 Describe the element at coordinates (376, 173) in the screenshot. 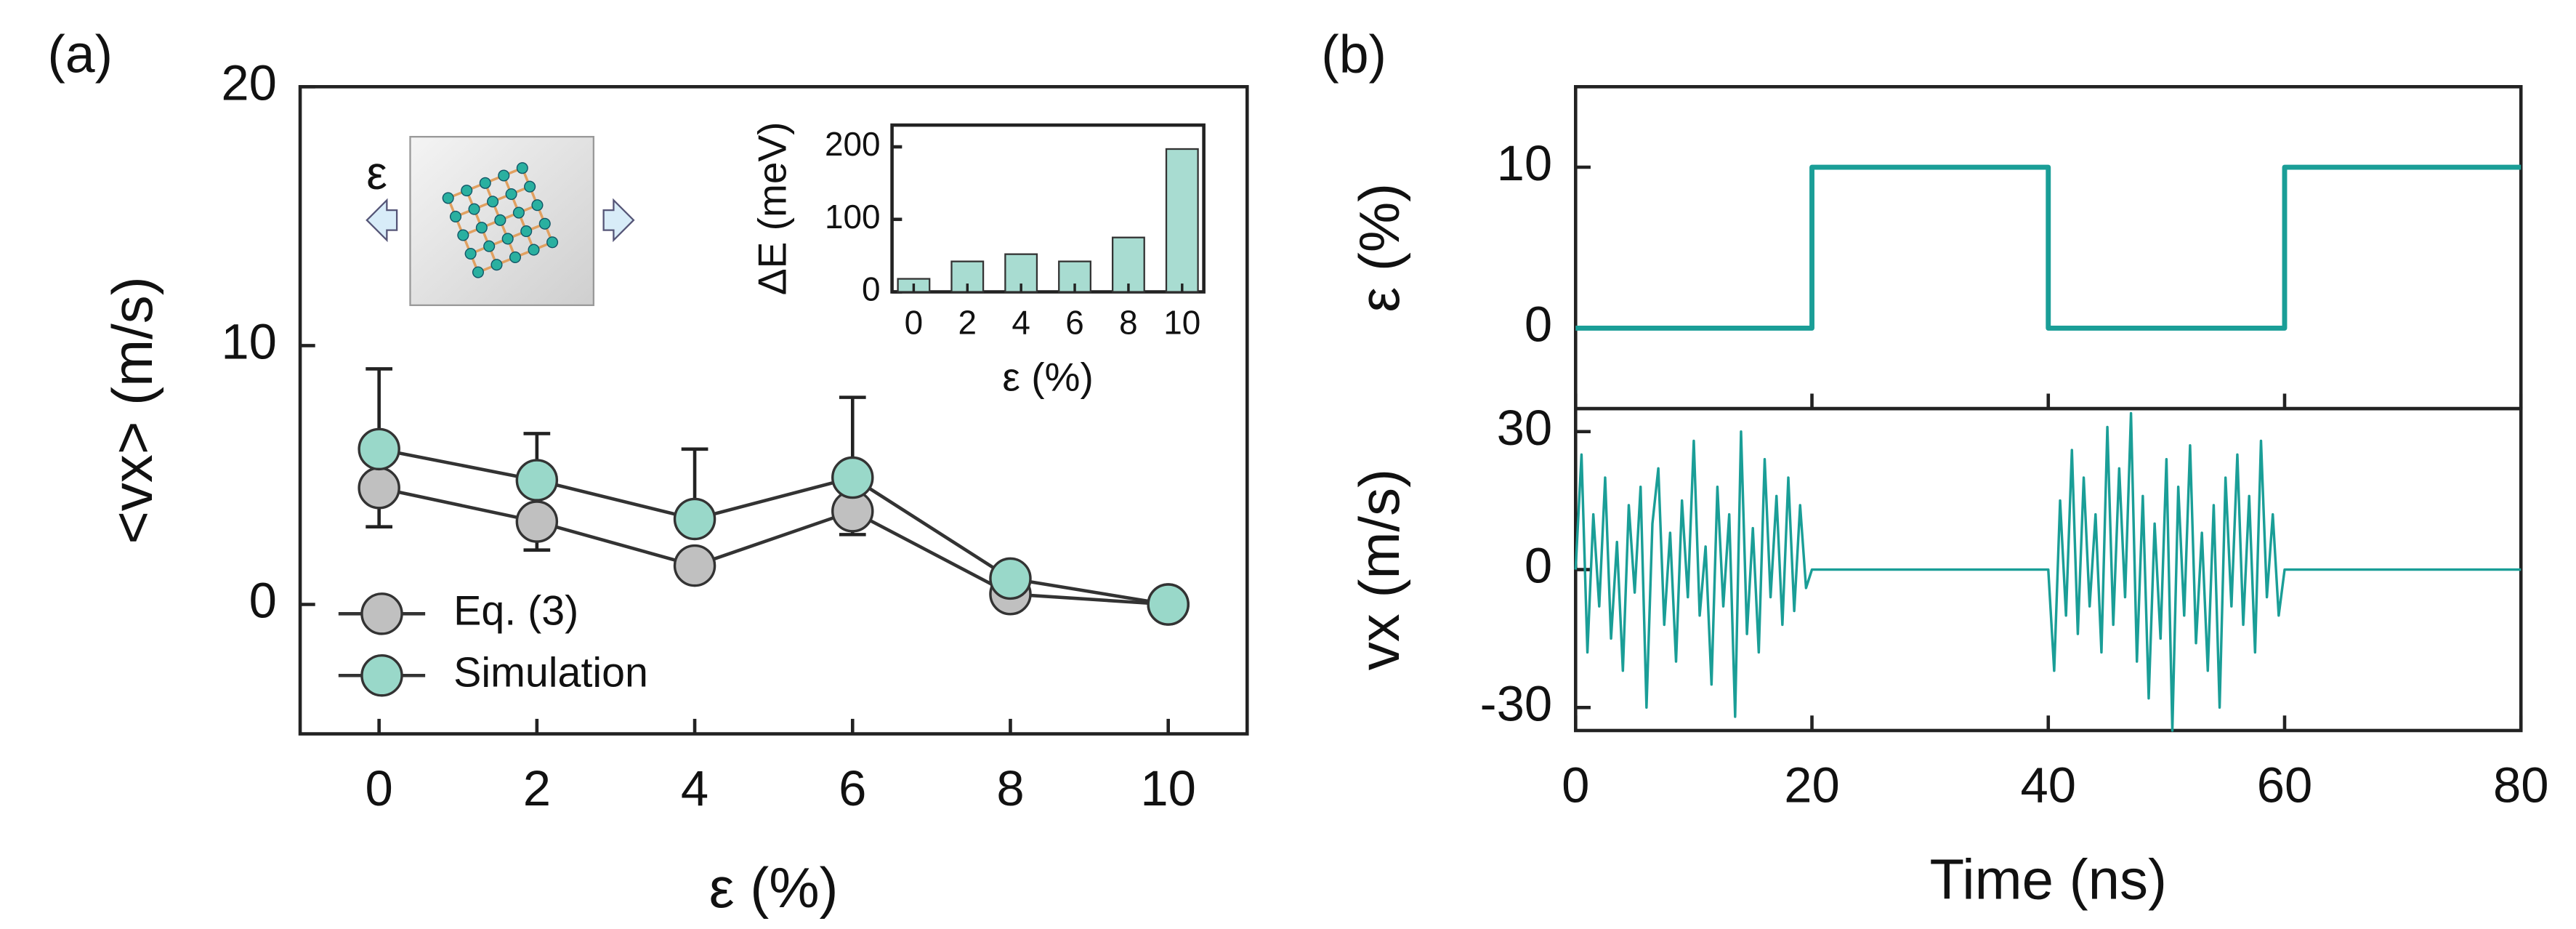

I see `strain-symbol: ε` at that location.